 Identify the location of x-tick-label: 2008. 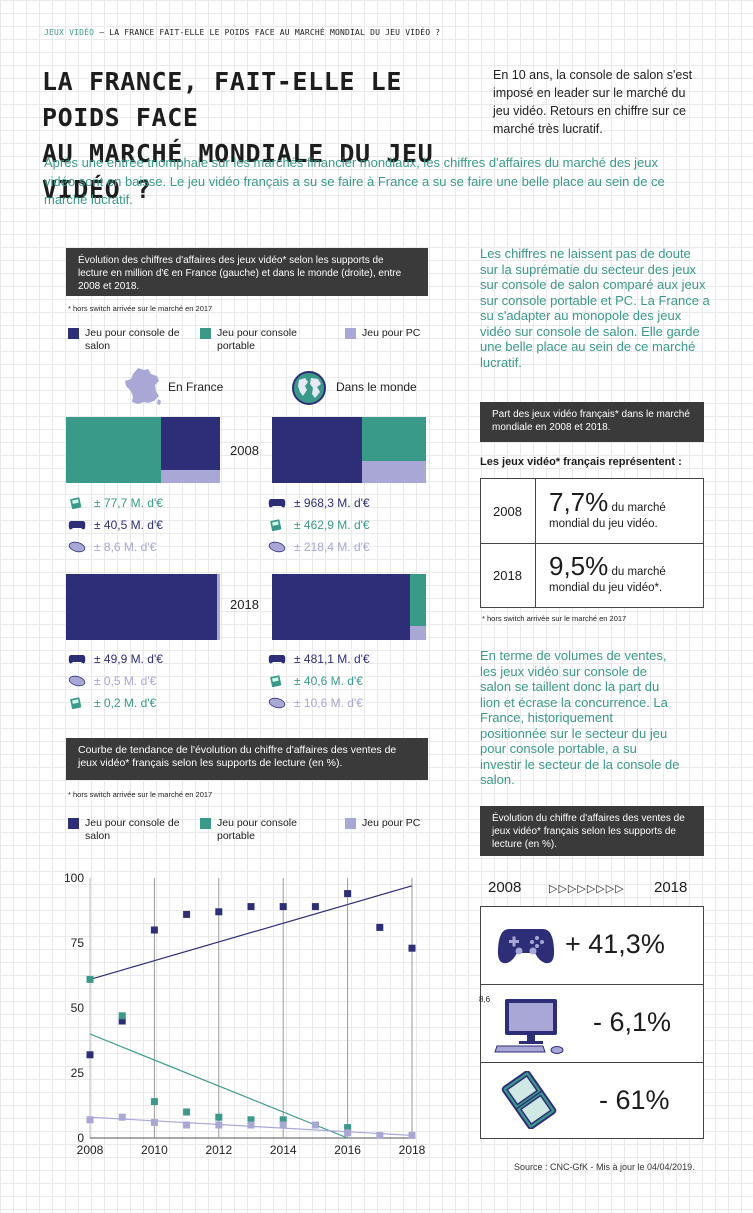
(90, 1150).